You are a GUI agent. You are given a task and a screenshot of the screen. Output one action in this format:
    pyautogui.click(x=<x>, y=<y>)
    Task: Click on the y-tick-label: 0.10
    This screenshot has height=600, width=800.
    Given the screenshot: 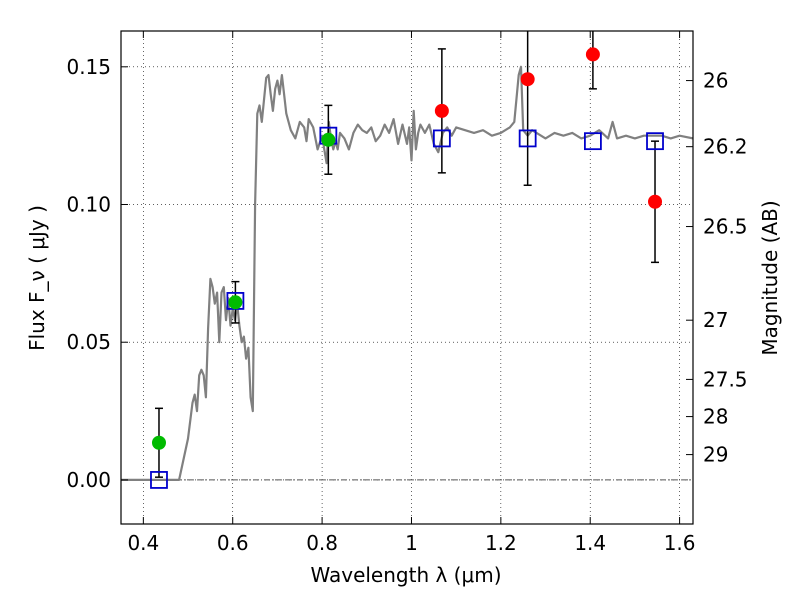 What is the action you would take?
    pyautogui.click(x=88, y=205)
    